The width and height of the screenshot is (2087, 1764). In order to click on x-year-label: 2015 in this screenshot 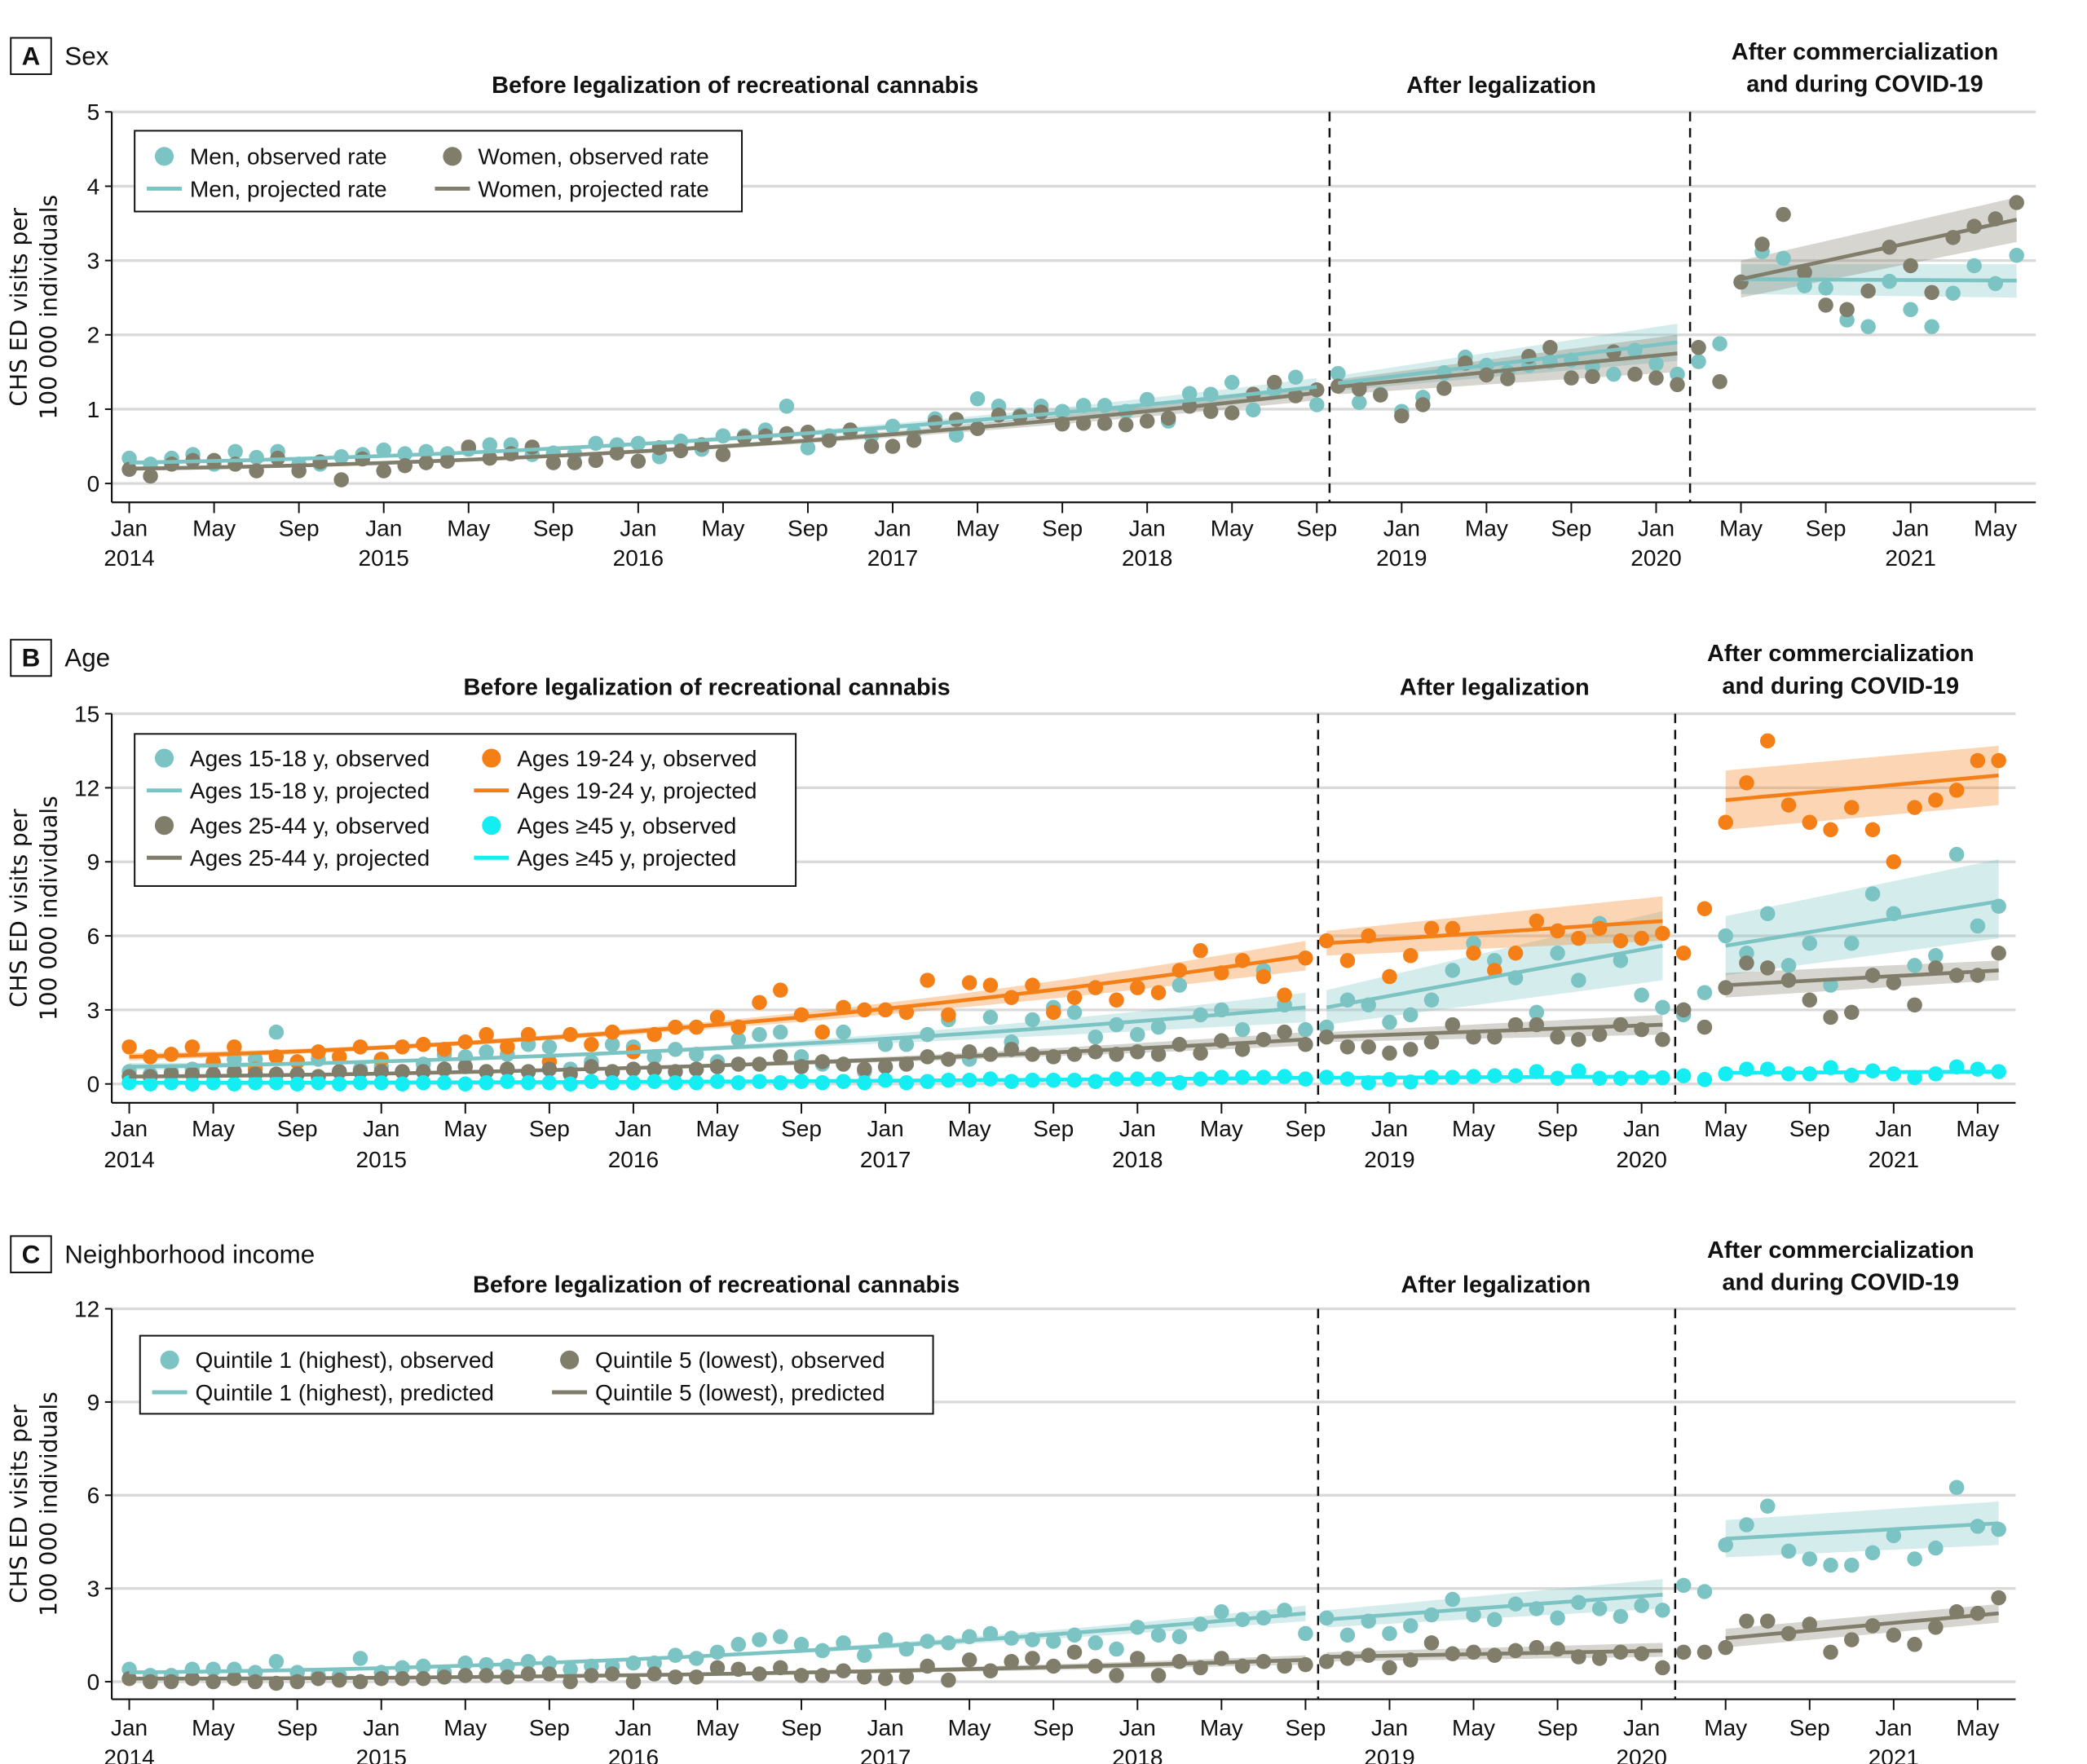, I will do `click(381, 1754)`.